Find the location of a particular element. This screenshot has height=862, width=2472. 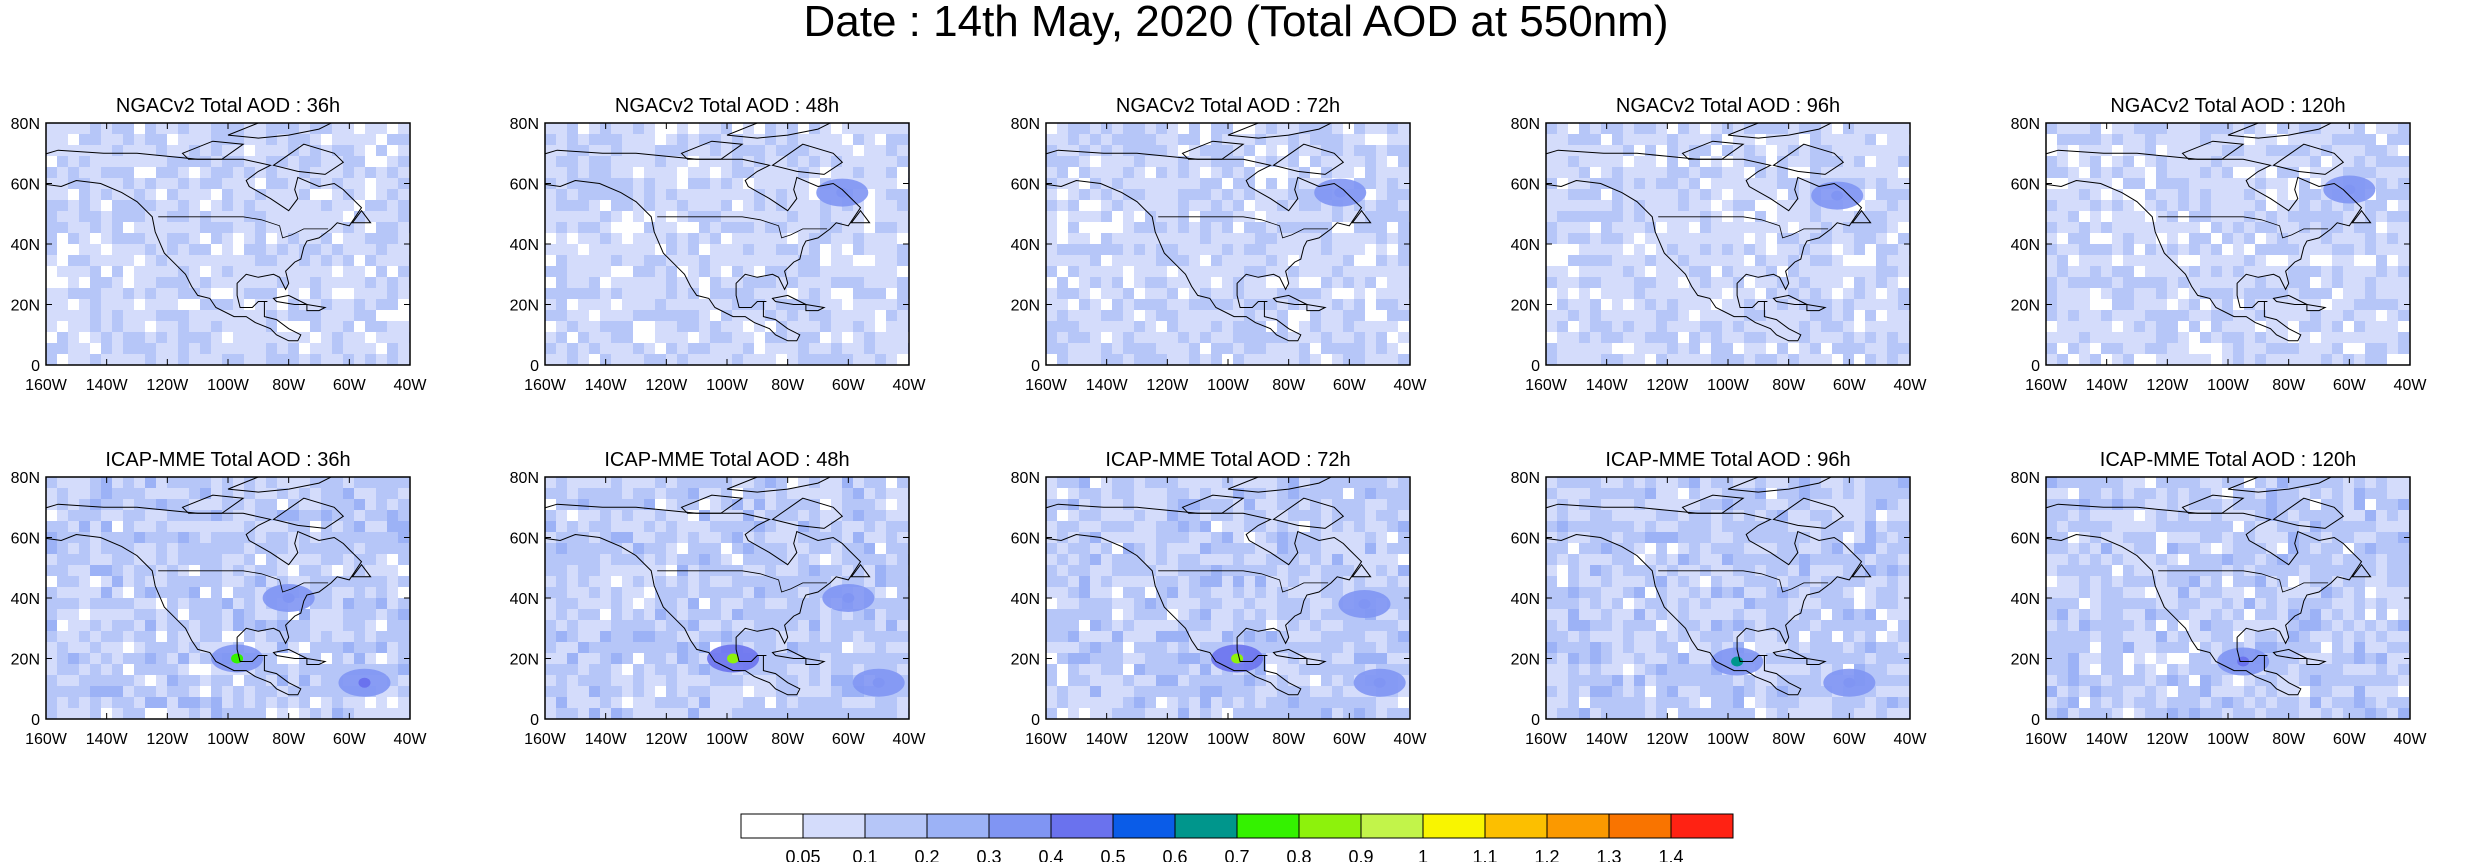

y-tick-label: 40N is located at coordinates (1525, 599).